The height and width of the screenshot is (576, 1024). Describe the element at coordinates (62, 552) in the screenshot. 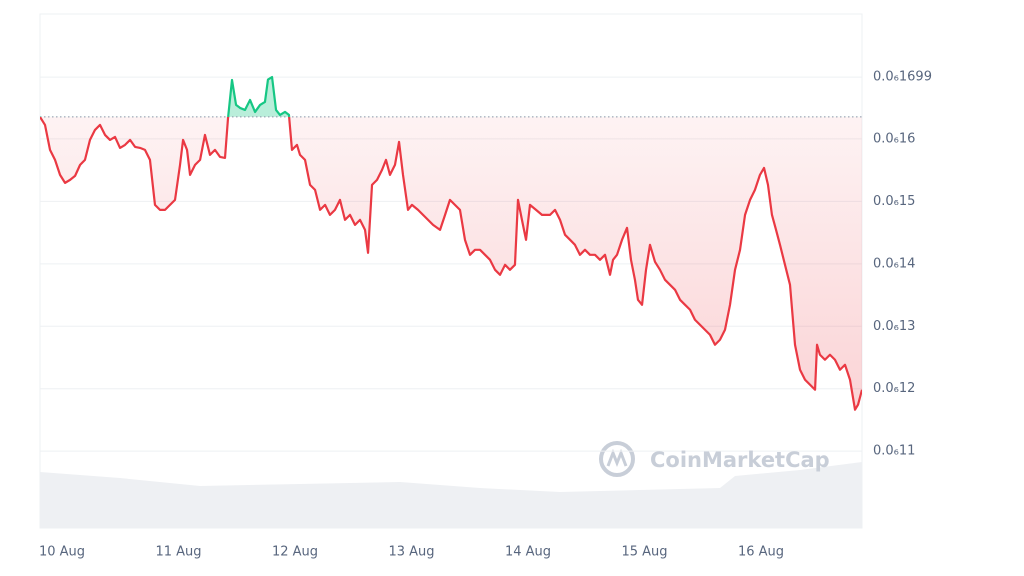

I see `x-tick-label: 10 Aug` at that location.